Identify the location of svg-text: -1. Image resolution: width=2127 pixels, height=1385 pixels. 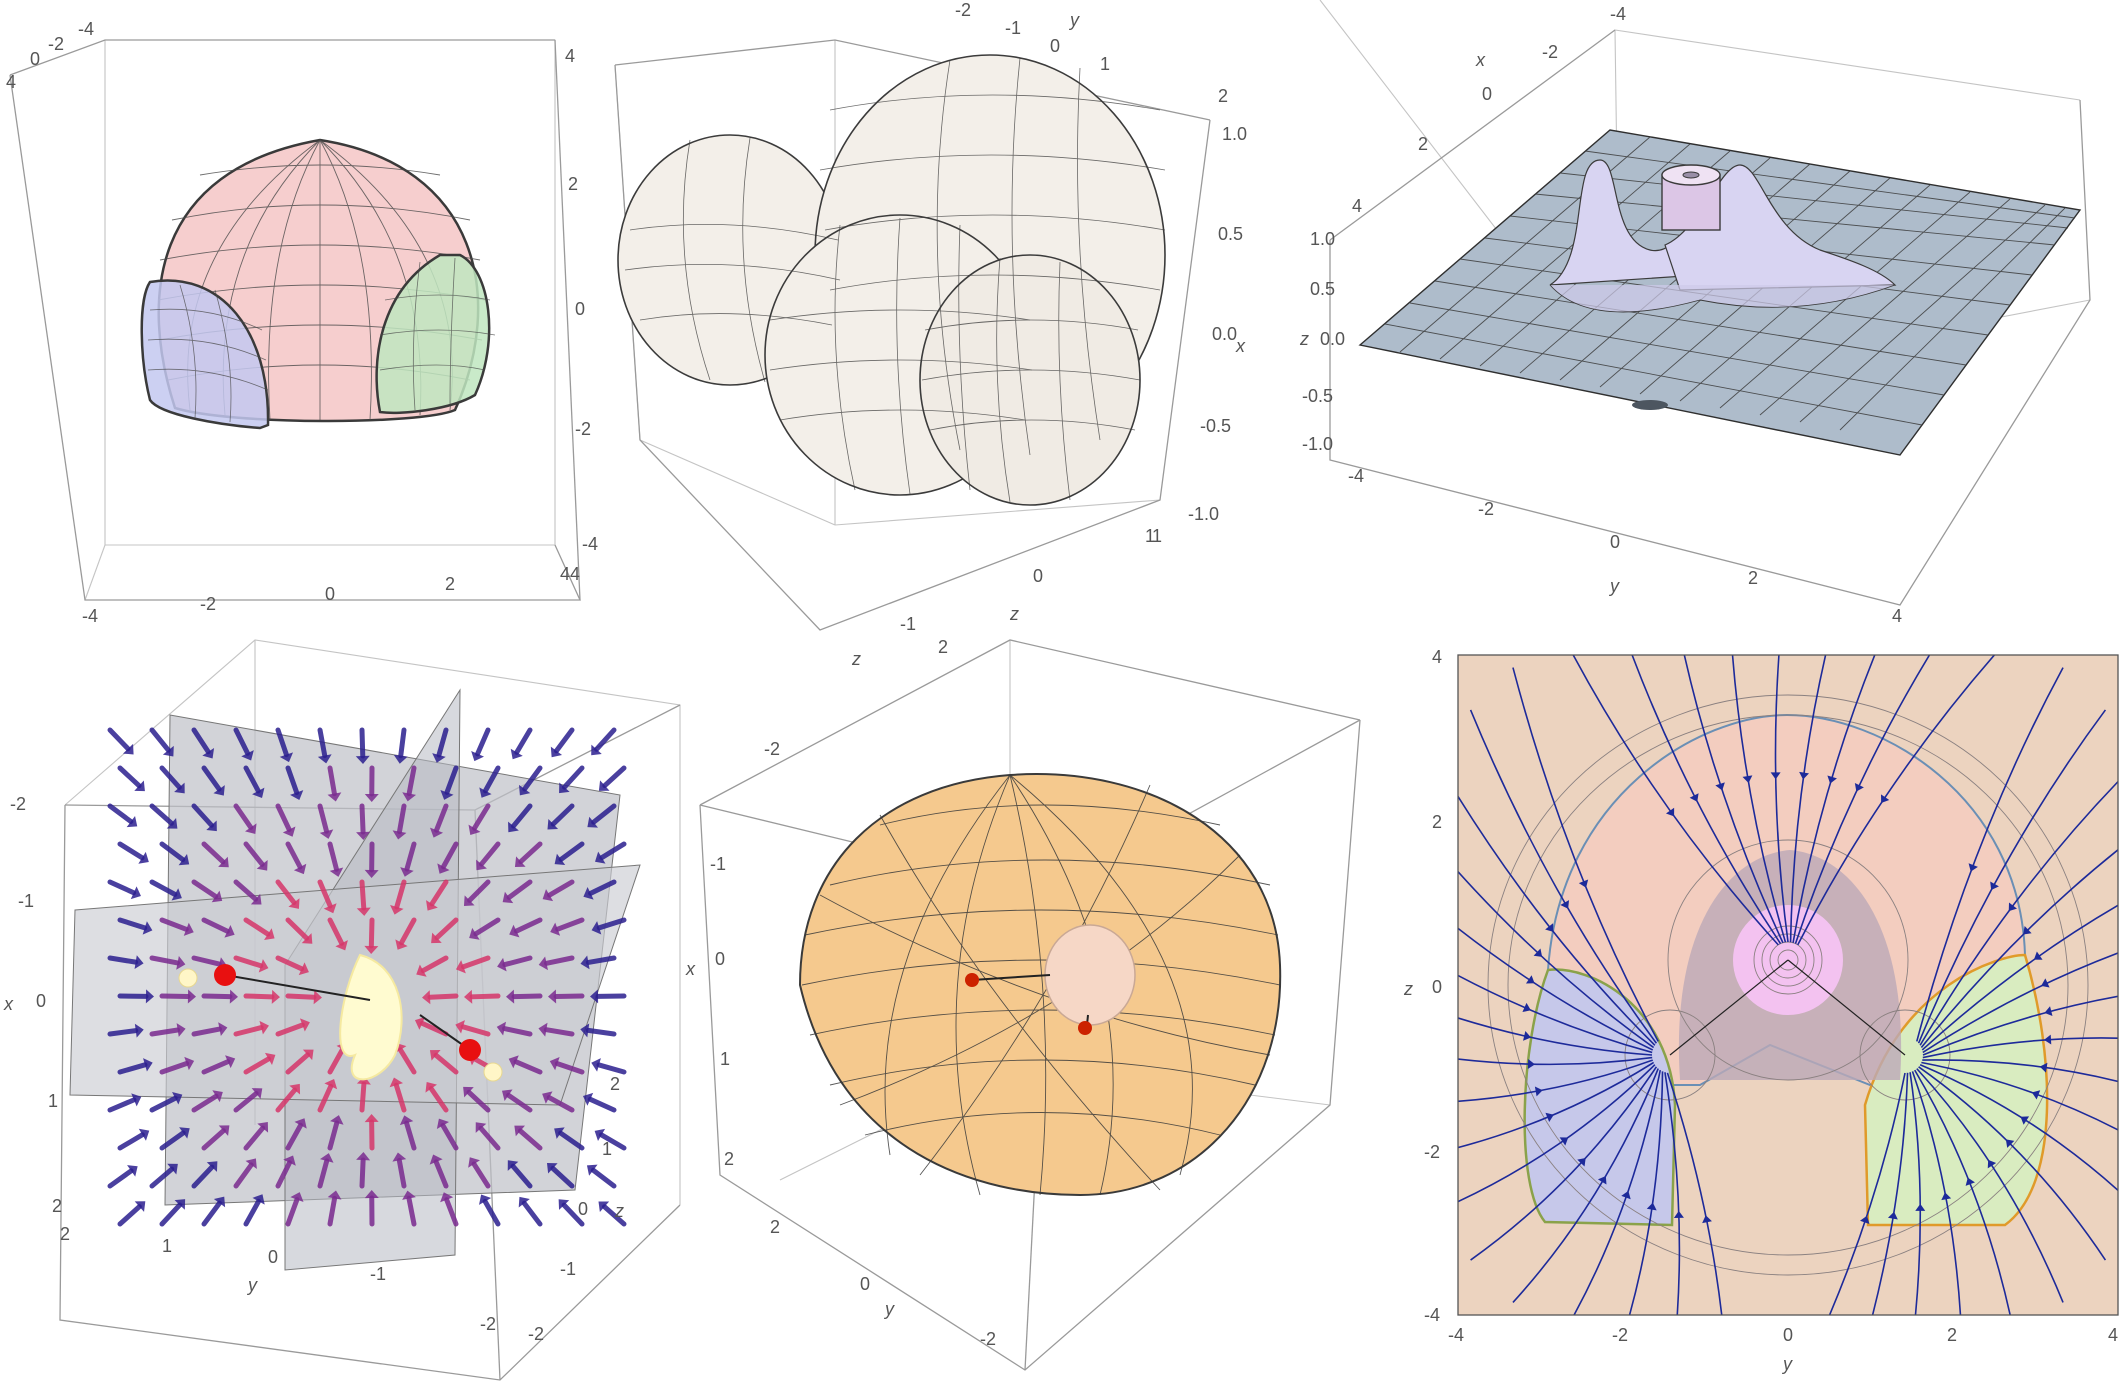
(718, 864).